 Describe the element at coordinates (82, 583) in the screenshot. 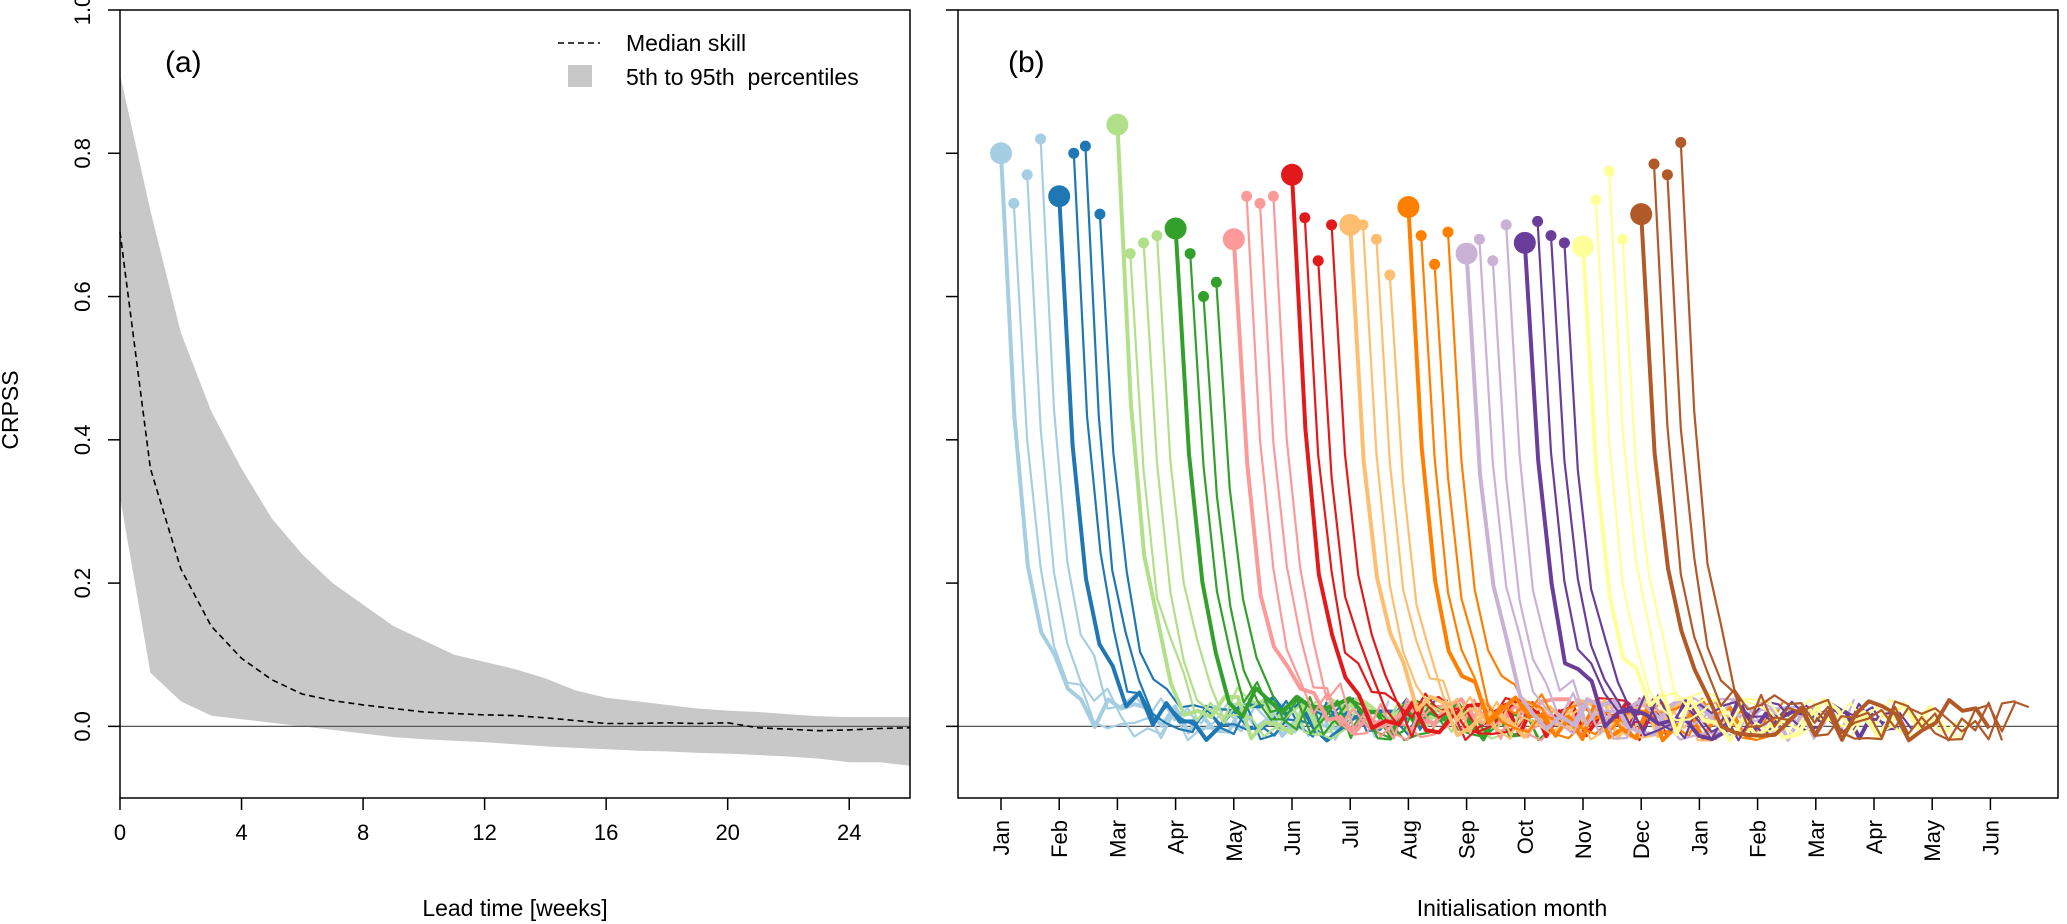

I see `y-tick-label: 0.2` at that location.